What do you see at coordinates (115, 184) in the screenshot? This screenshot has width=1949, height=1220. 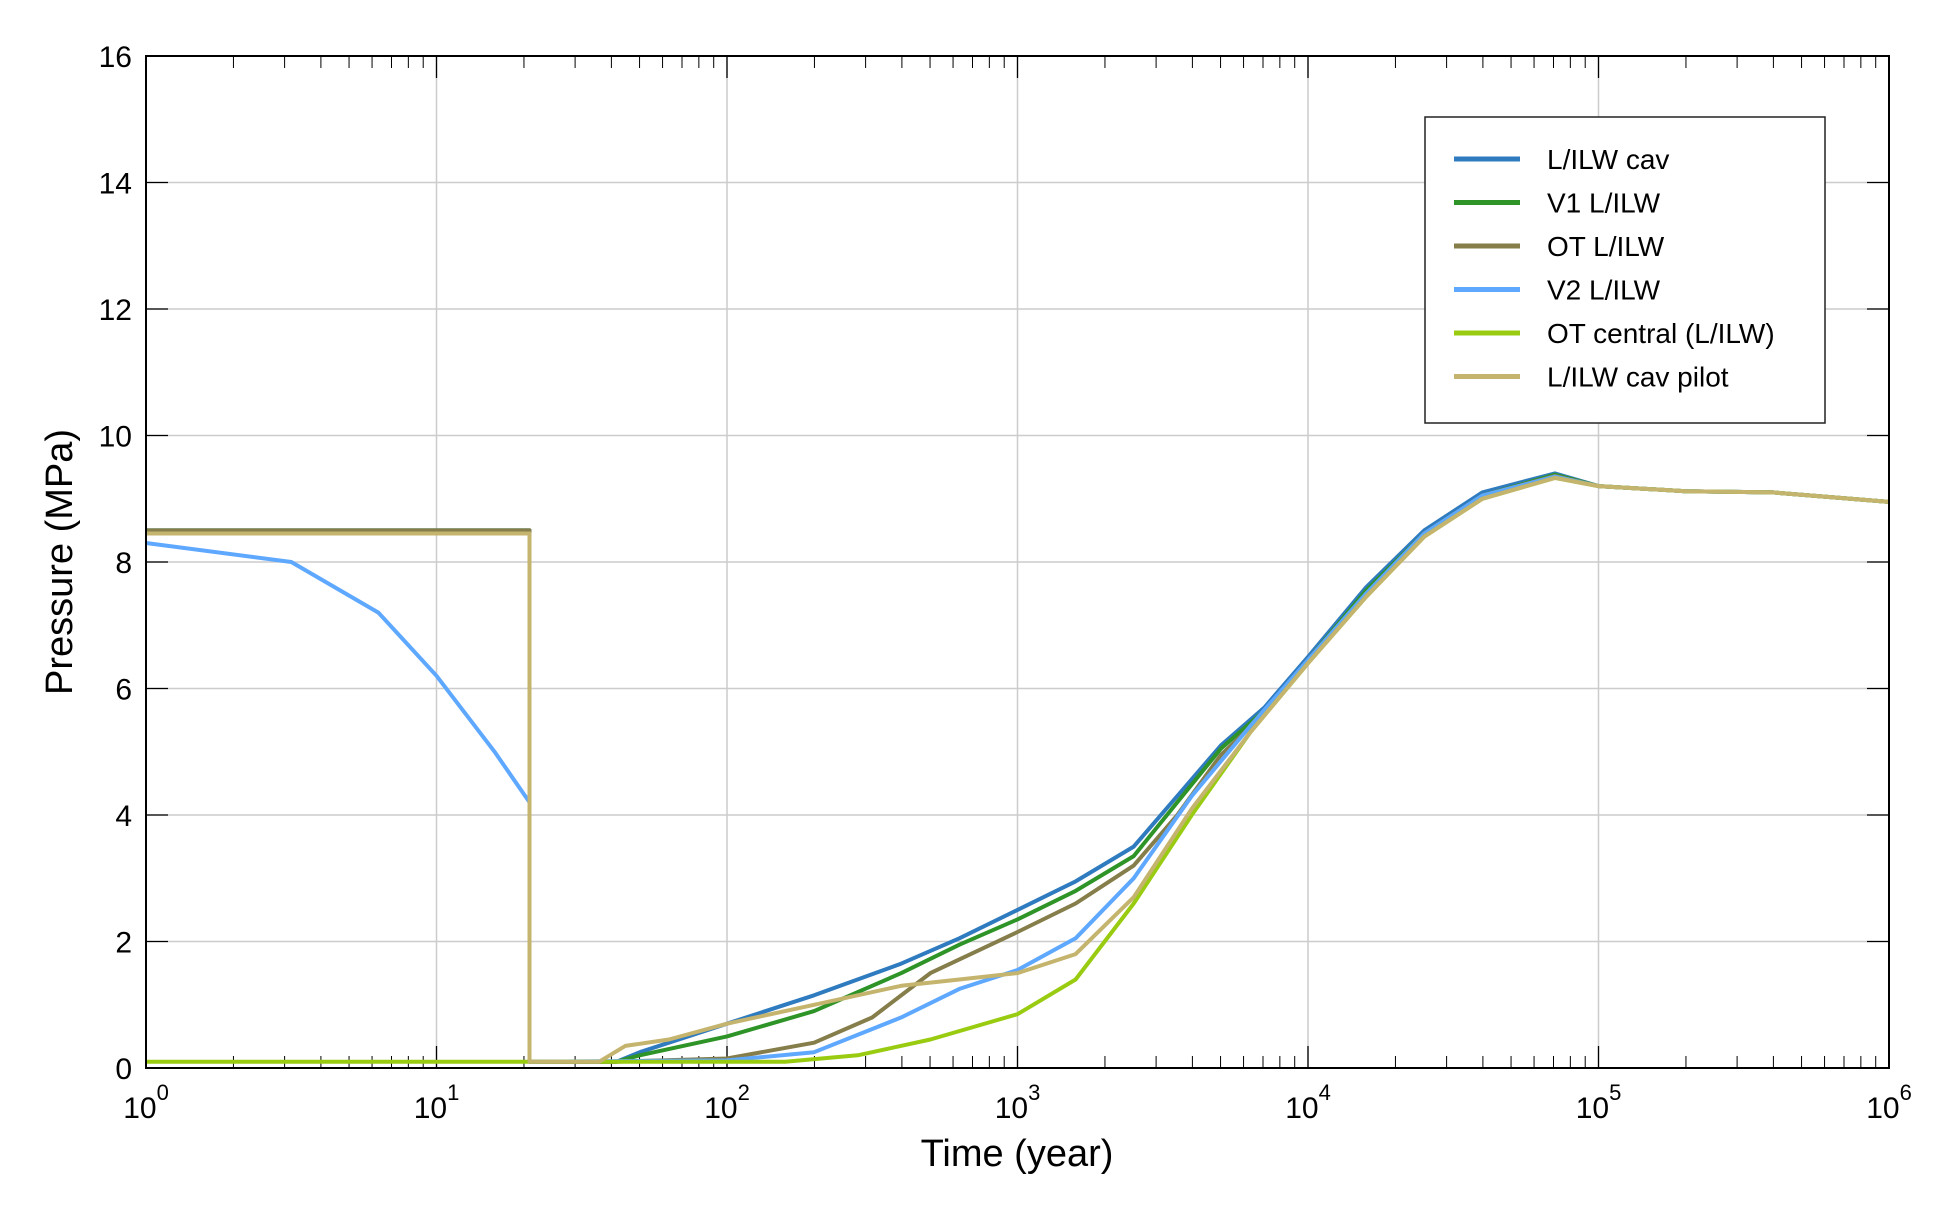 I see `y-tick-label: 14` at bounding box center [115, 184].